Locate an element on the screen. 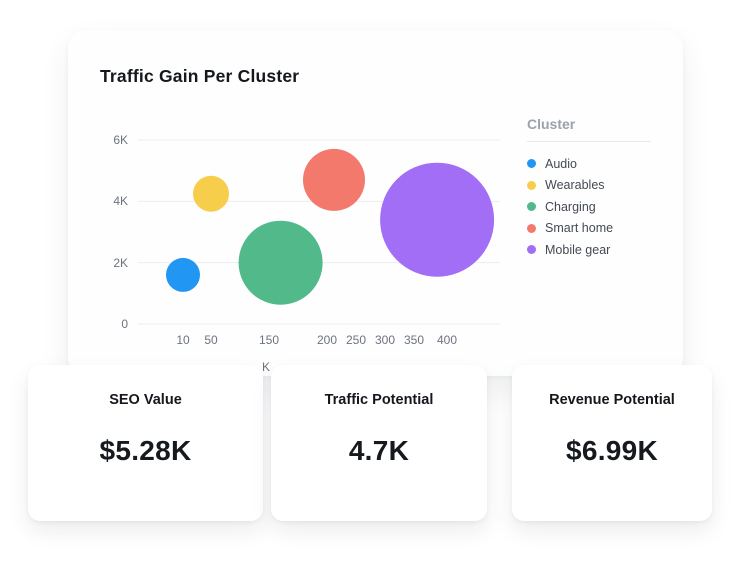 This screenshot has width=750, height=563. legend-item-charging: Charging is located at coordinates (593, 207).